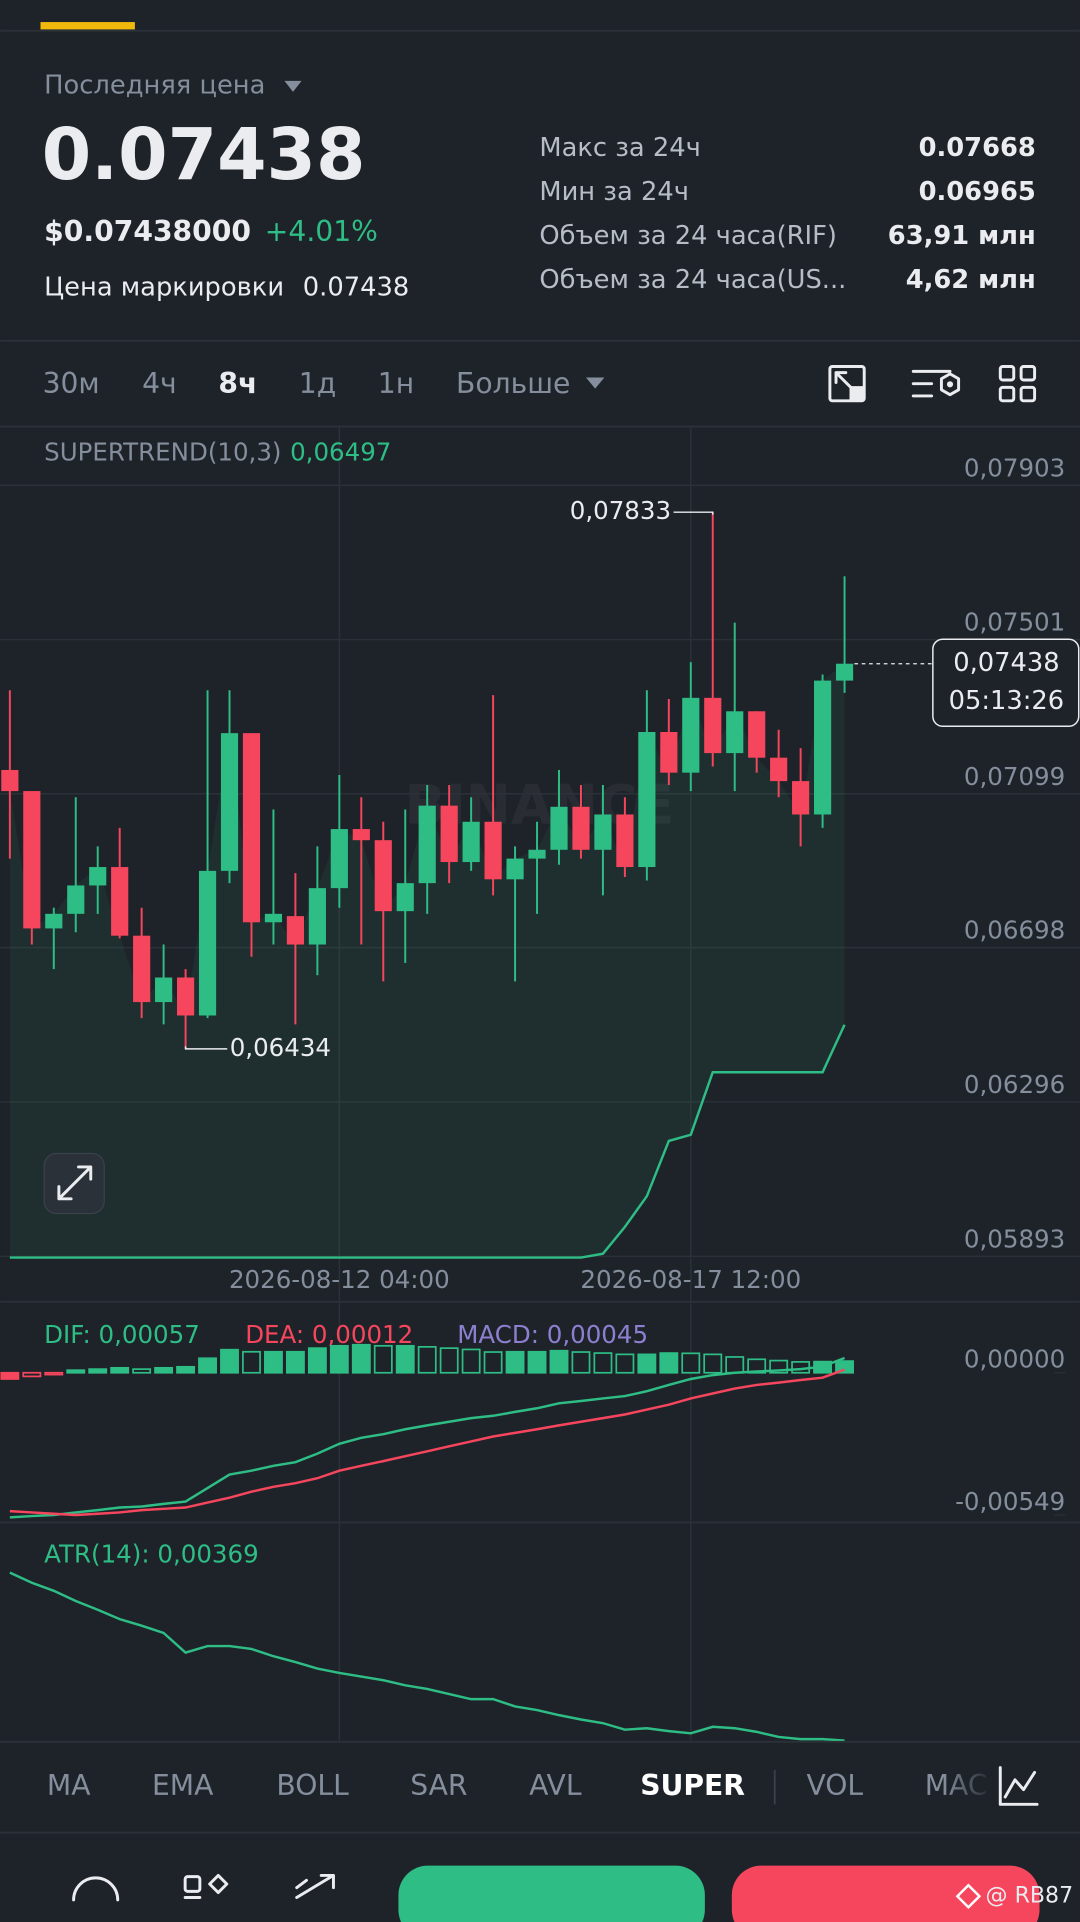 The image size is (1080, 1922). Describe the element at coordinates (847, 384) in the screenshot. I see `fullscreen-icon` at that location.